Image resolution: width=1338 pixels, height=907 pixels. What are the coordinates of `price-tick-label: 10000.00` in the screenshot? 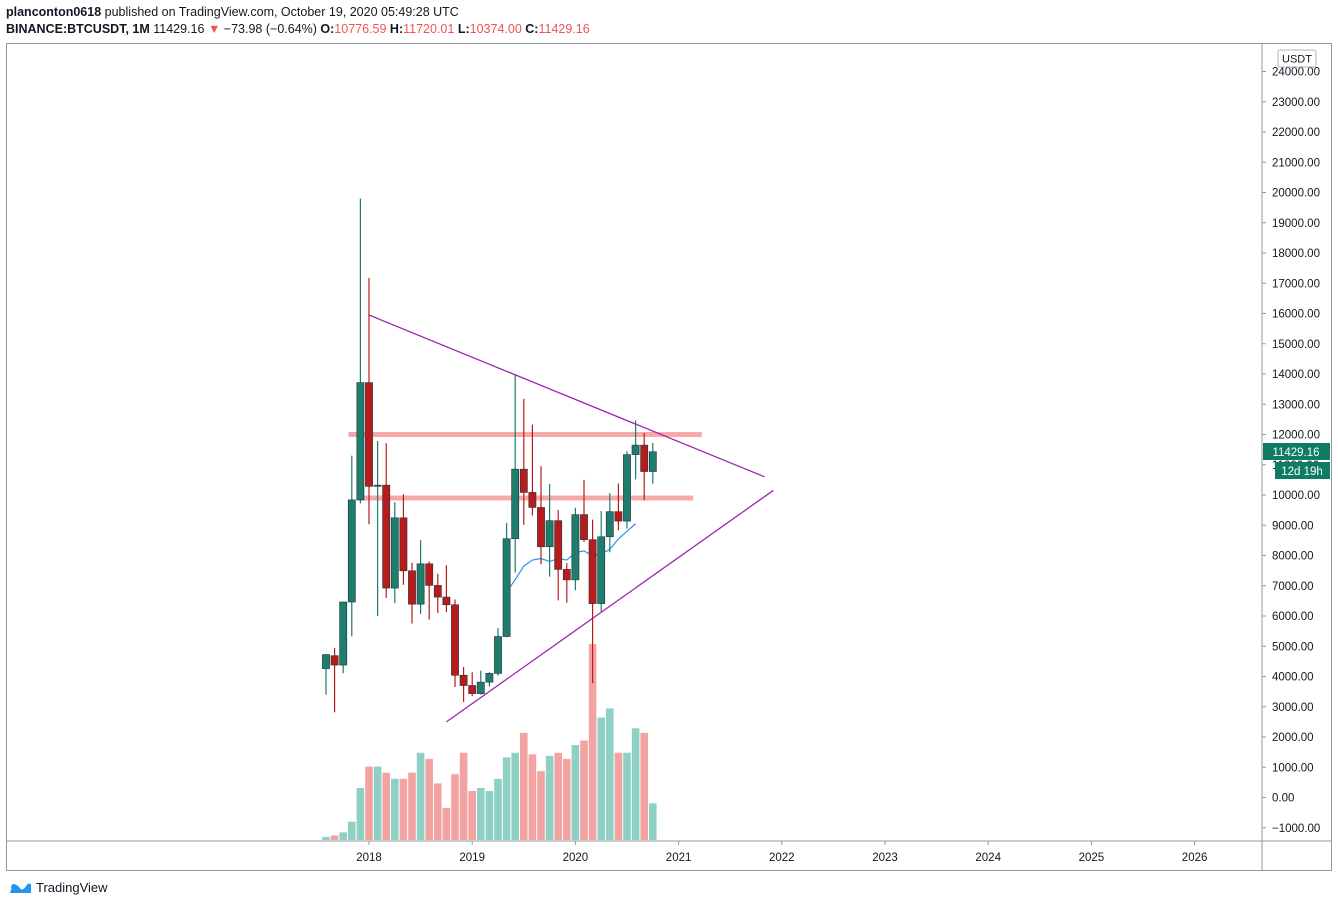 It's located at (1296, 496).